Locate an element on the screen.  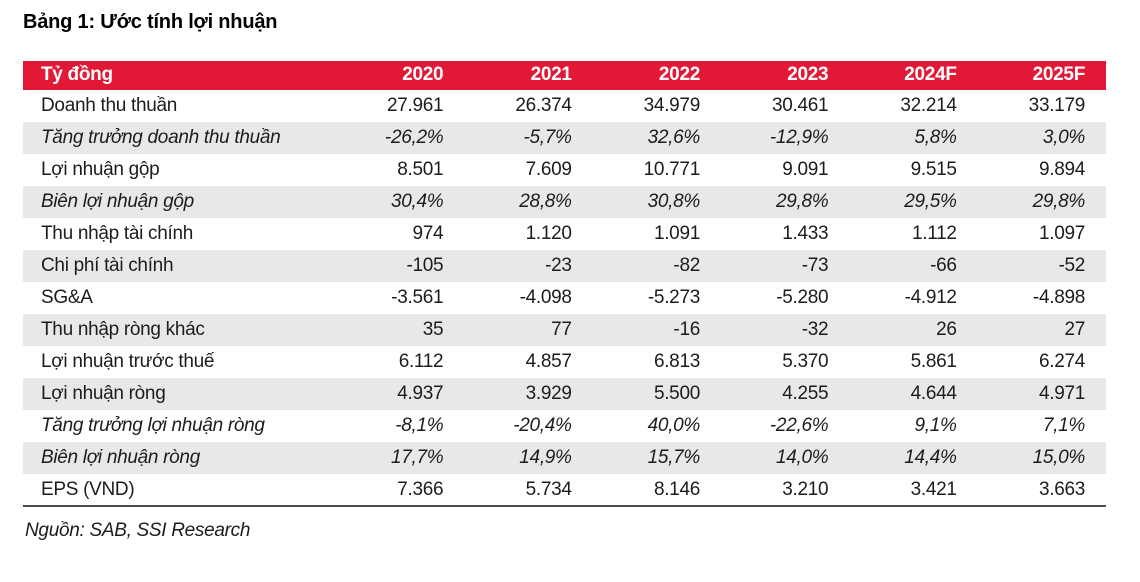
row-label: Thu nhập tài chính is located at coordinates (117, 233).